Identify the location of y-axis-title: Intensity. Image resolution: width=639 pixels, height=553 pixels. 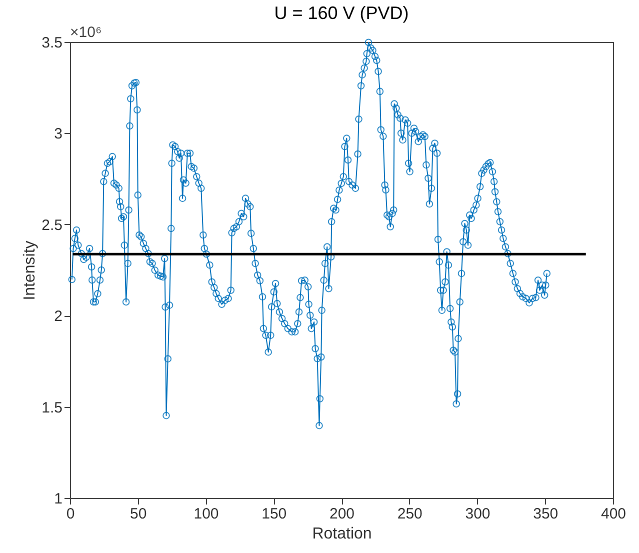
(30, 270).